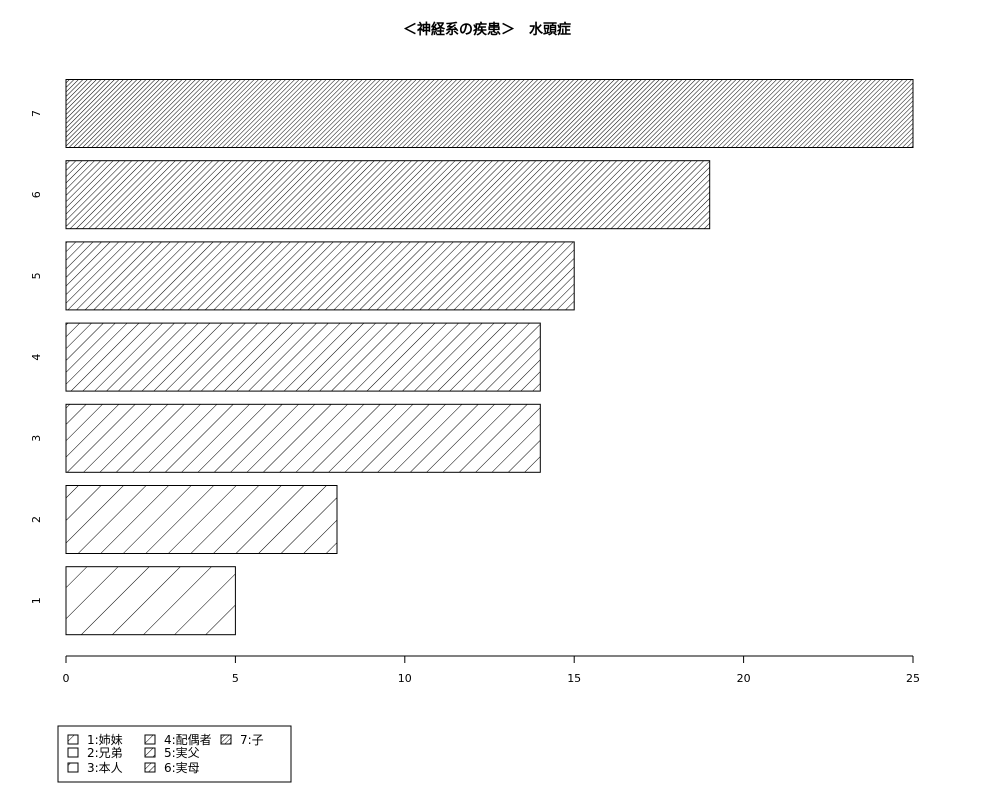 This screenshot has width=1000, height=800. What do you see at coordinates (36, 519) in the screenshot?
I see `y-tick-label-2: 2` at bounding box center [36, 519].